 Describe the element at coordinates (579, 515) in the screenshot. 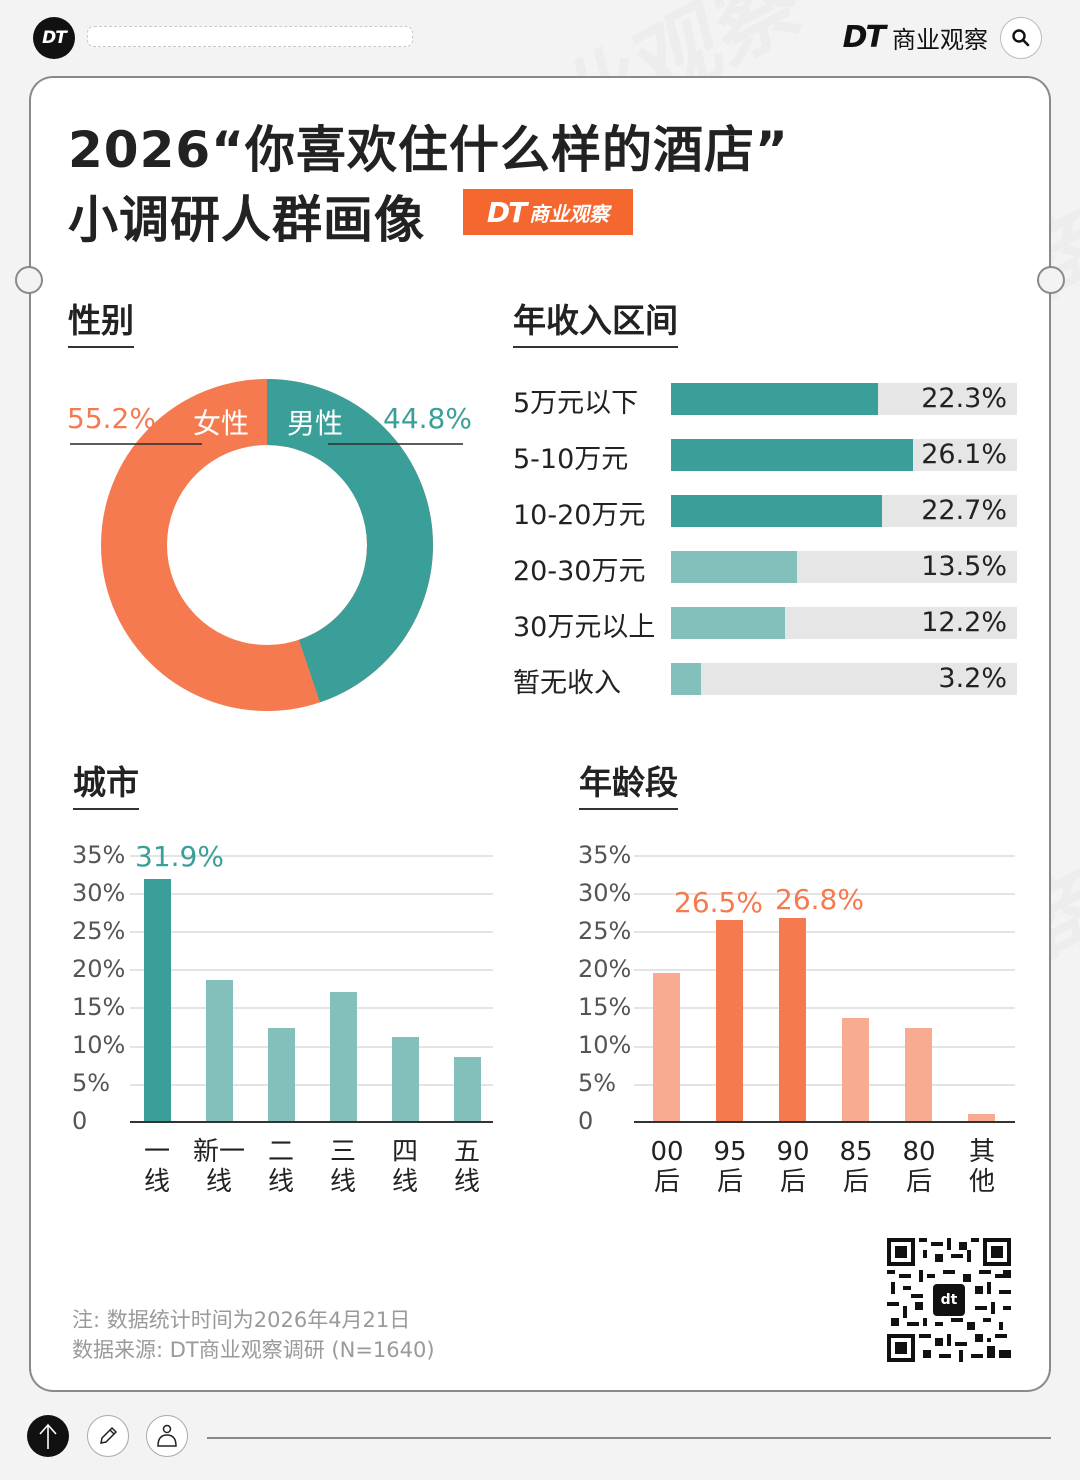

I see `income-label: 10-20万元` at that location.